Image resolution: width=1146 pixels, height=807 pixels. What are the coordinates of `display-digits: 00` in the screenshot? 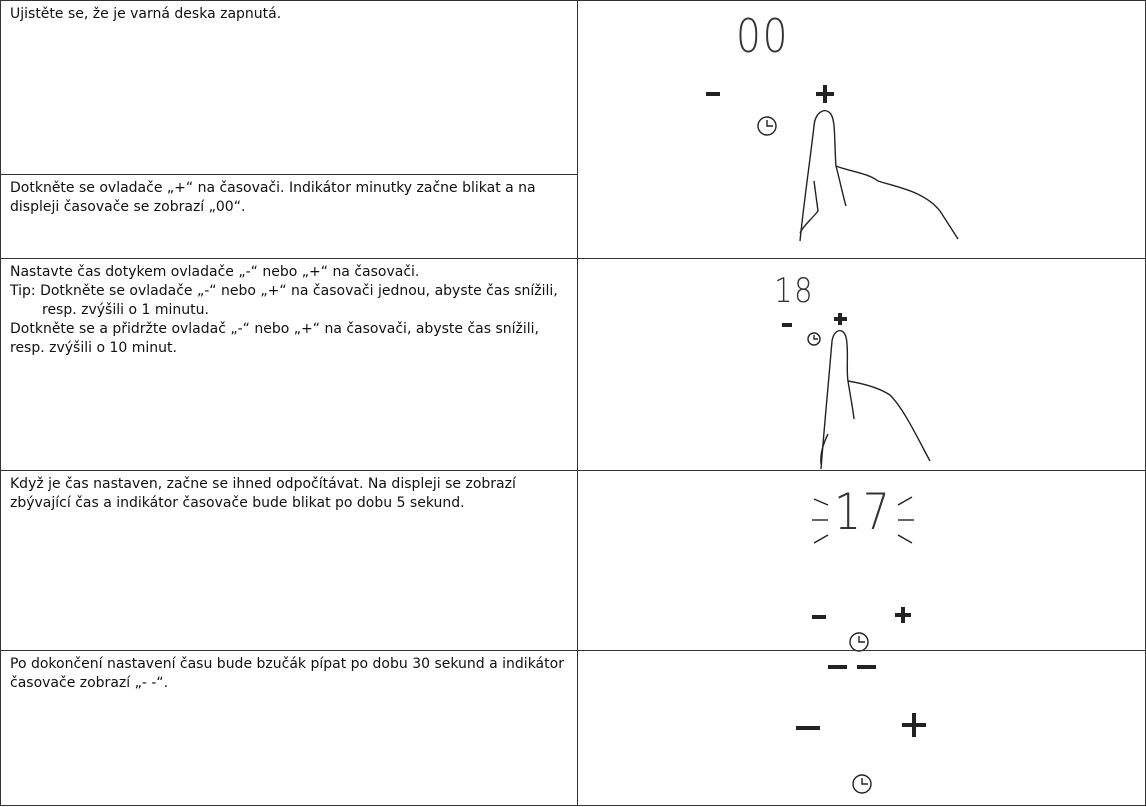 It's located at (763, 36).